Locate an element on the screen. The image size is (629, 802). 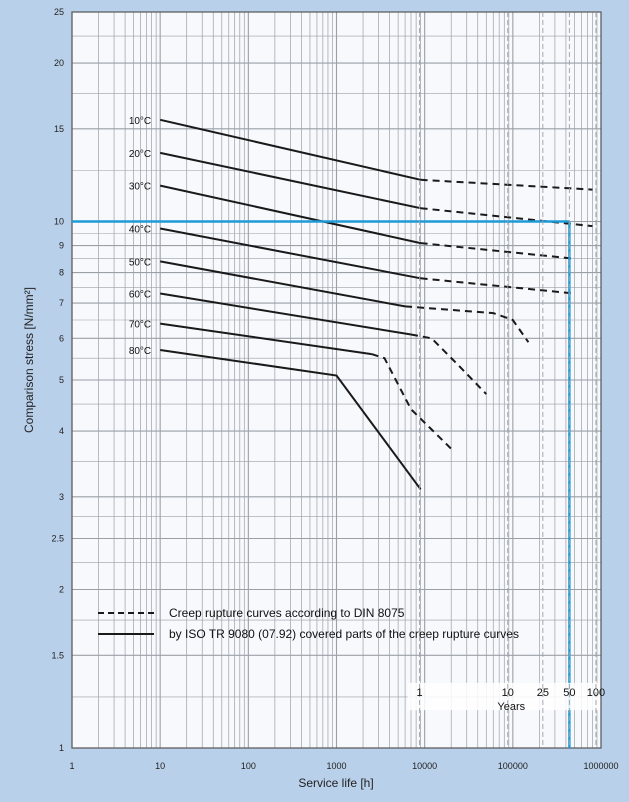
y-tick-label: 25 is located at coordinates (59, 12).